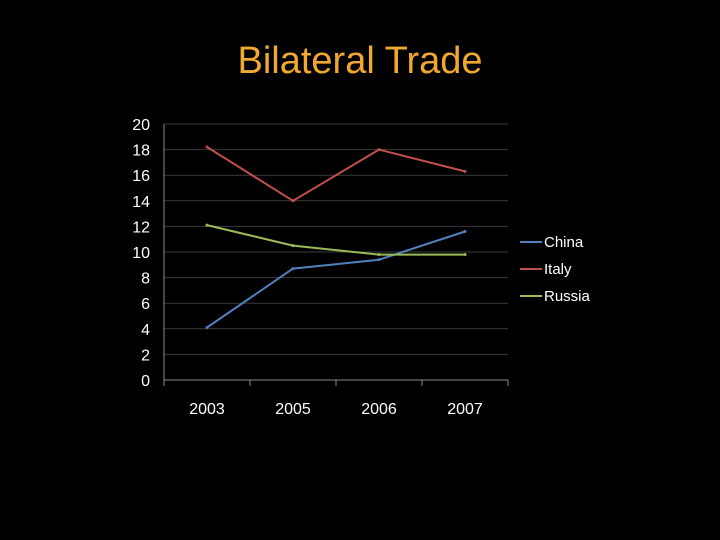  I want to click on legend-label-italy: Italy, so click(558, 269).